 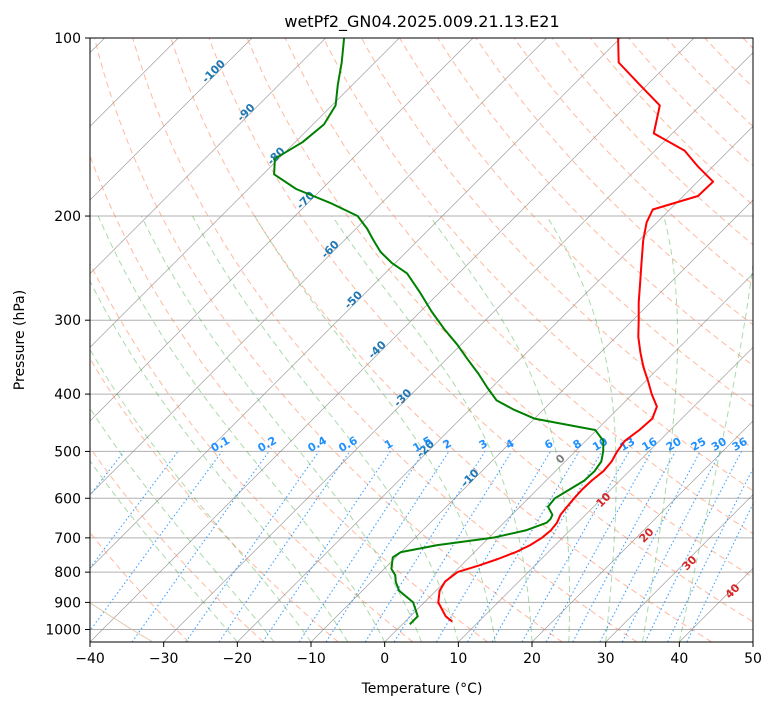 I want to click on x-tick-label: −40, so click(x=90, y=659).